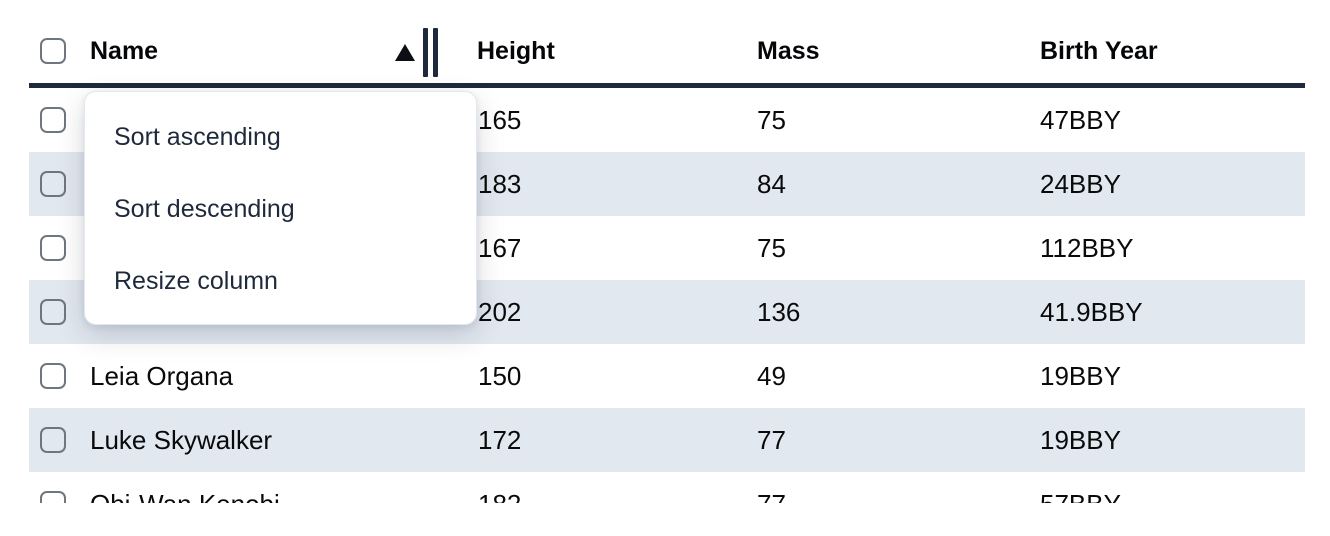 This screenshot has height=536, width=1330. Describe the element at coordinates (500, 376) in the screenshot. I see `cell-height: 150` at that location.